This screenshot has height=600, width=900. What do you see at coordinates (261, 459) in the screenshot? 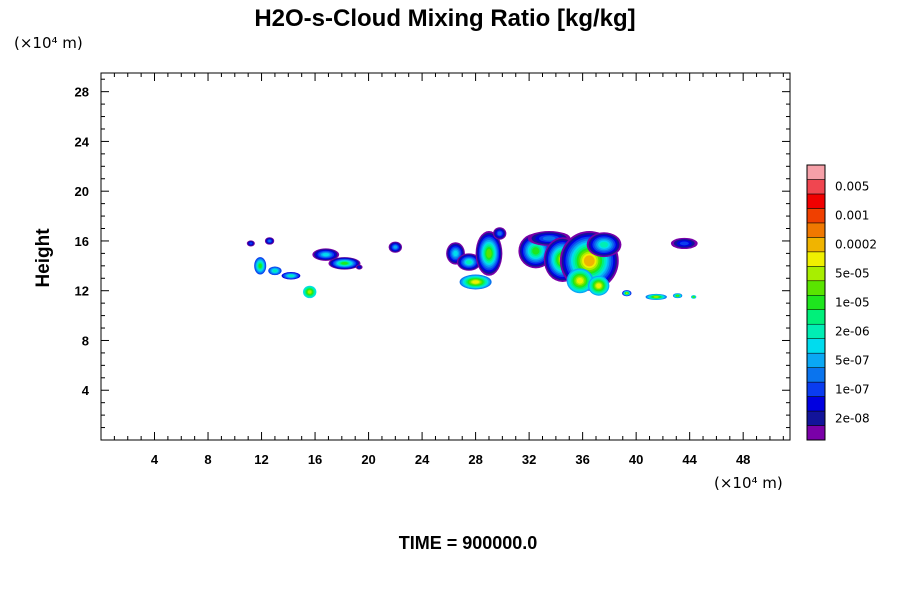
I see `x-tick-label: 12` at bounding box center [261, 459].